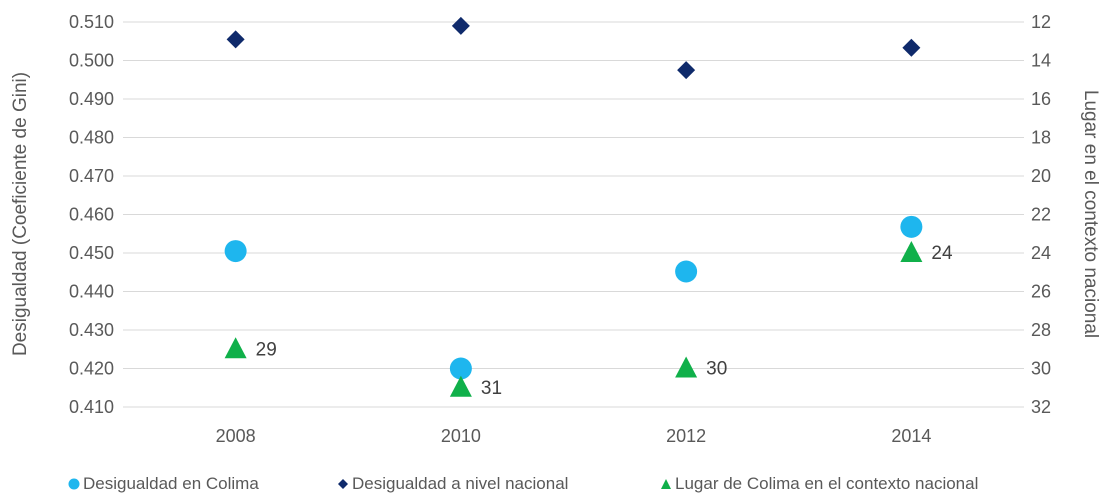  I want to click on legend-circle-icon, so click(74, 484).